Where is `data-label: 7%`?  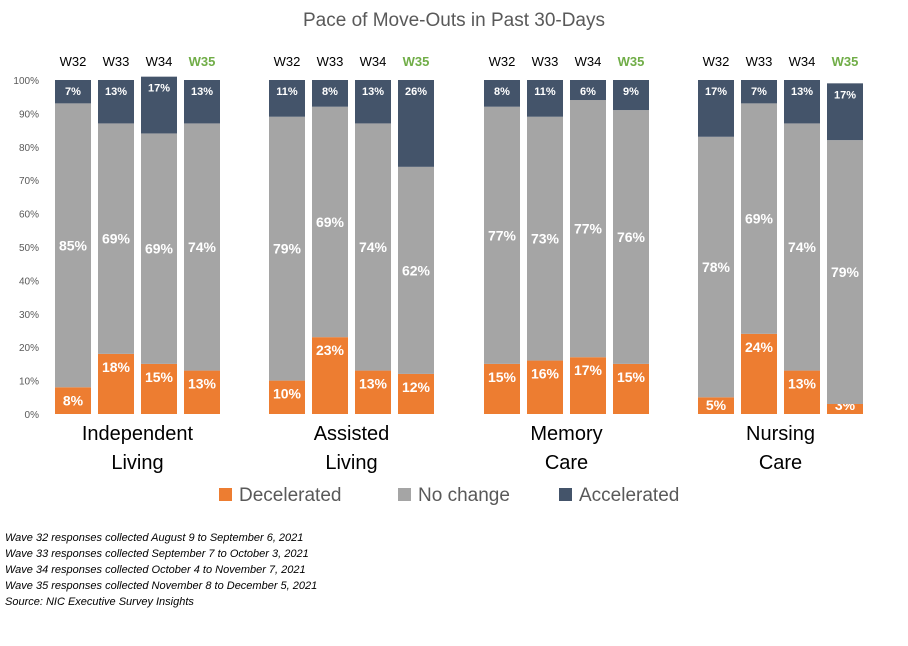
data-label: 7% is located at coordinates (73, 92).